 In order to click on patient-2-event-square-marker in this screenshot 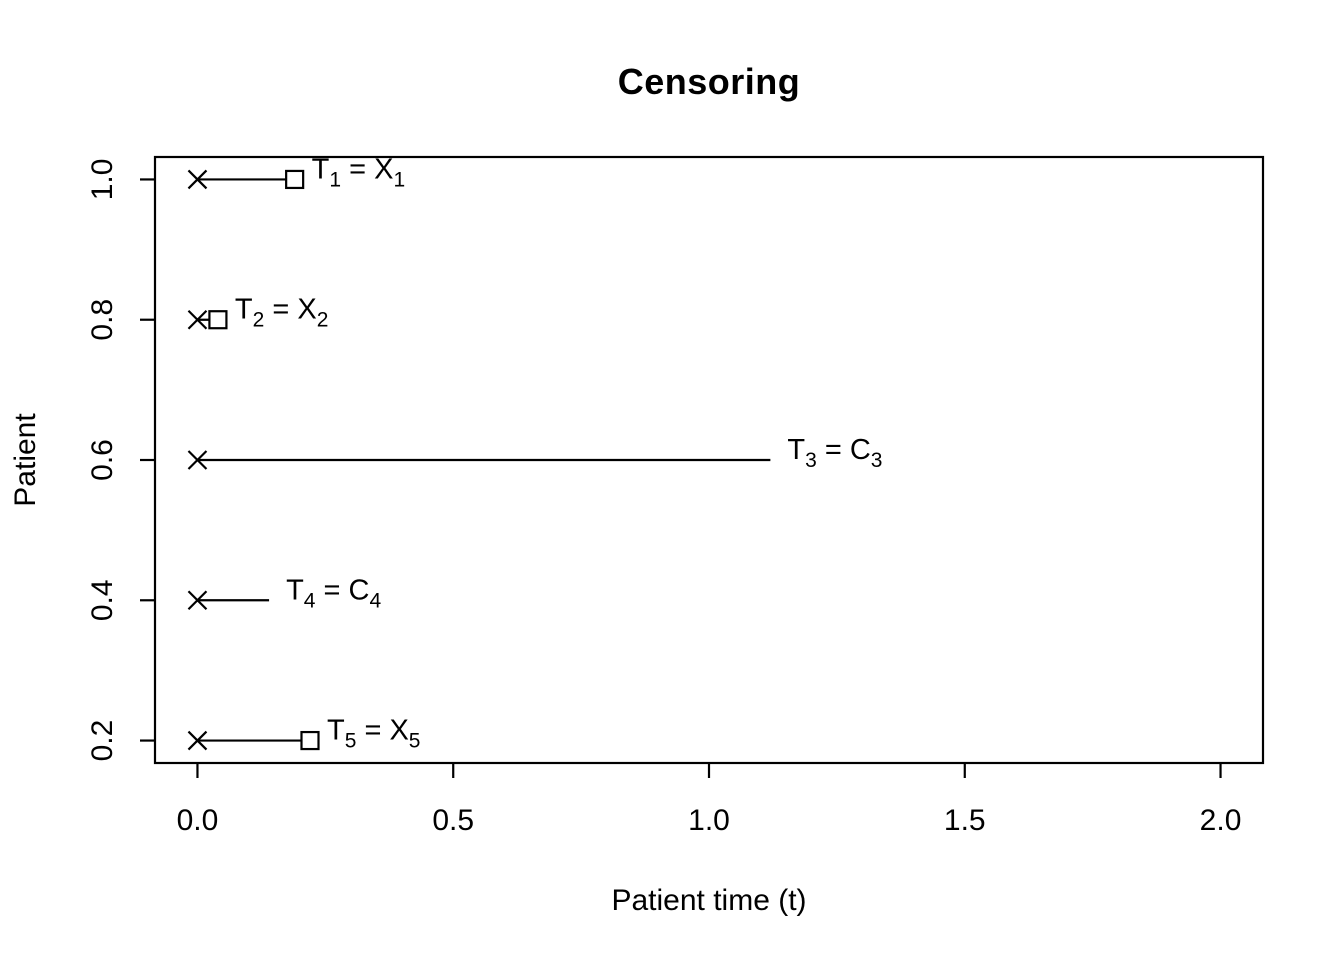, I will do `click(218, 320)`.